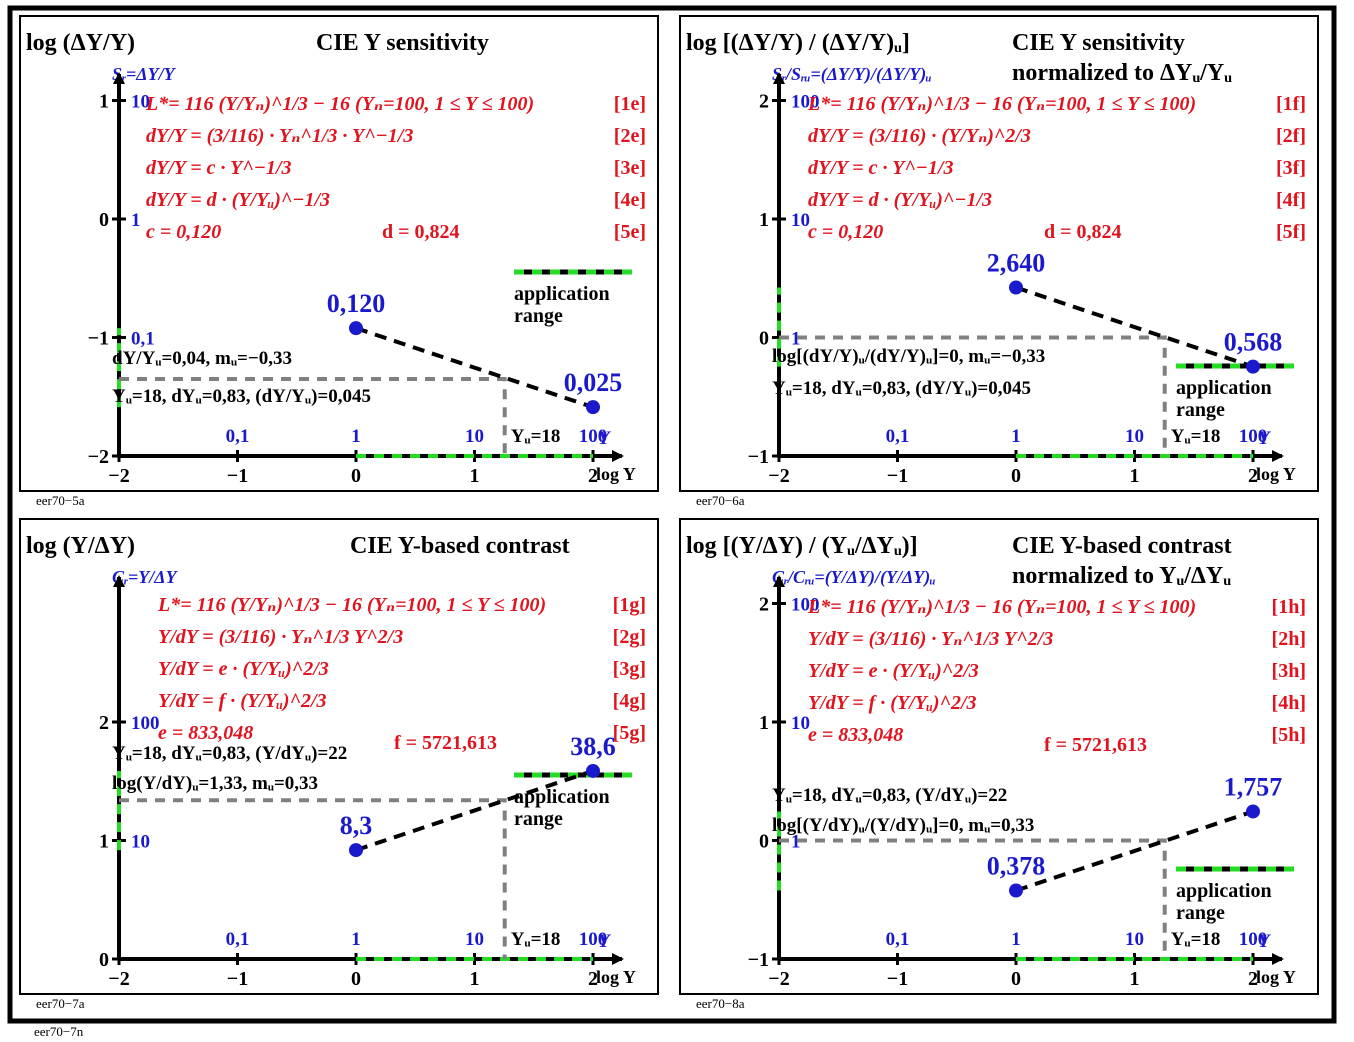  Describe the element at coordinates (889, 795) in the screenshot. I see `note-text: Yᵤ=18, dYᵤ=0,83, (Y/dYᵤ)=22` at that location.